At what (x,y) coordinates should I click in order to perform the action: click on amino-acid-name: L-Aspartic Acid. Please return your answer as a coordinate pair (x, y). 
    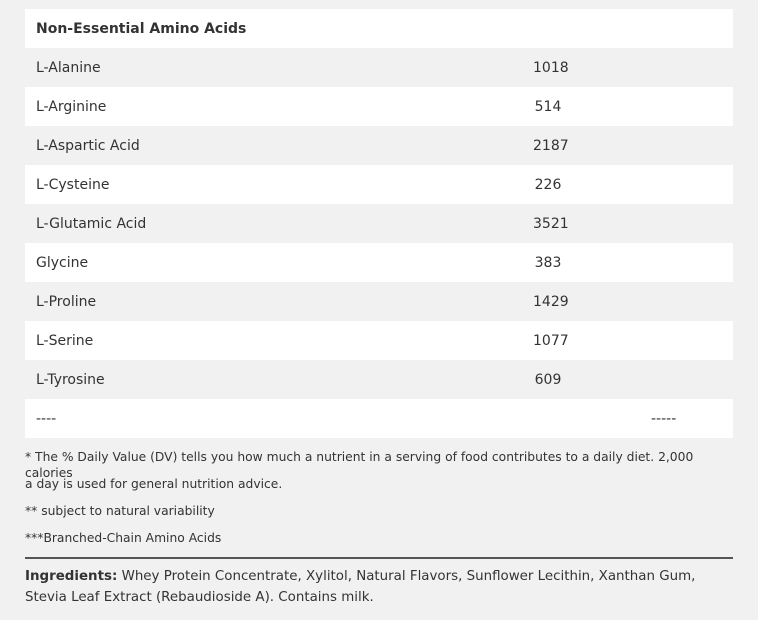
    Looking at the image, I should click on (88, 145).